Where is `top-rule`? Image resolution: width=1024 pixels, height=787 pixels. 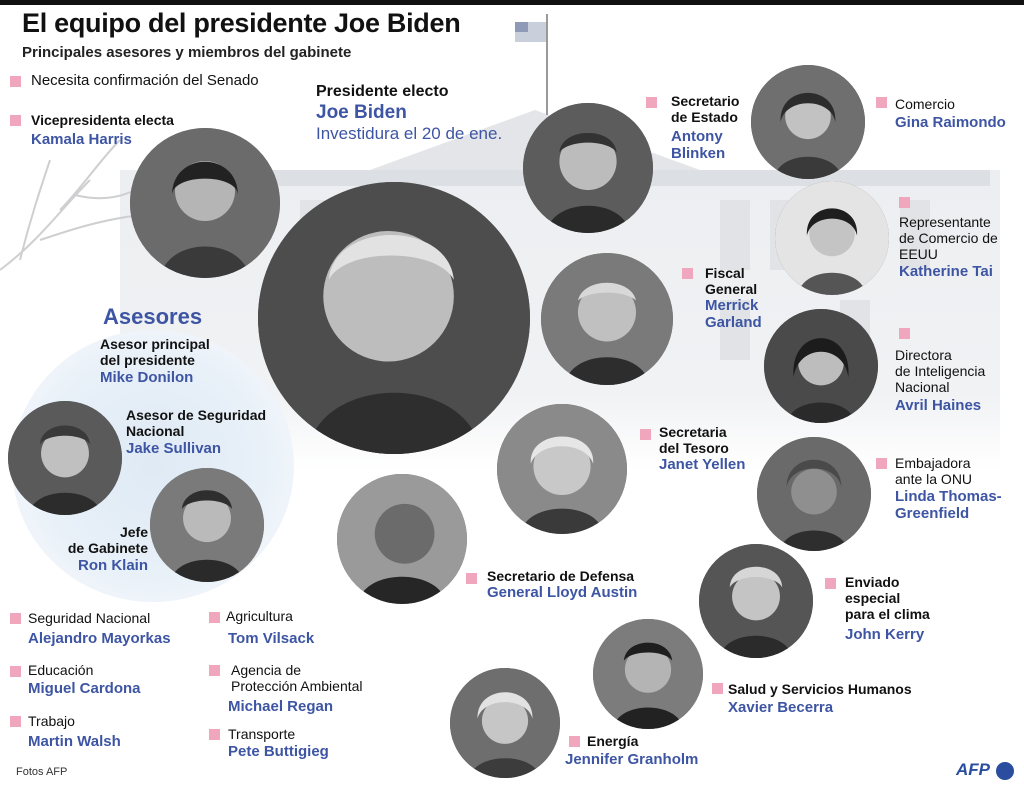 top-rule is located at coordinates (512, 2).